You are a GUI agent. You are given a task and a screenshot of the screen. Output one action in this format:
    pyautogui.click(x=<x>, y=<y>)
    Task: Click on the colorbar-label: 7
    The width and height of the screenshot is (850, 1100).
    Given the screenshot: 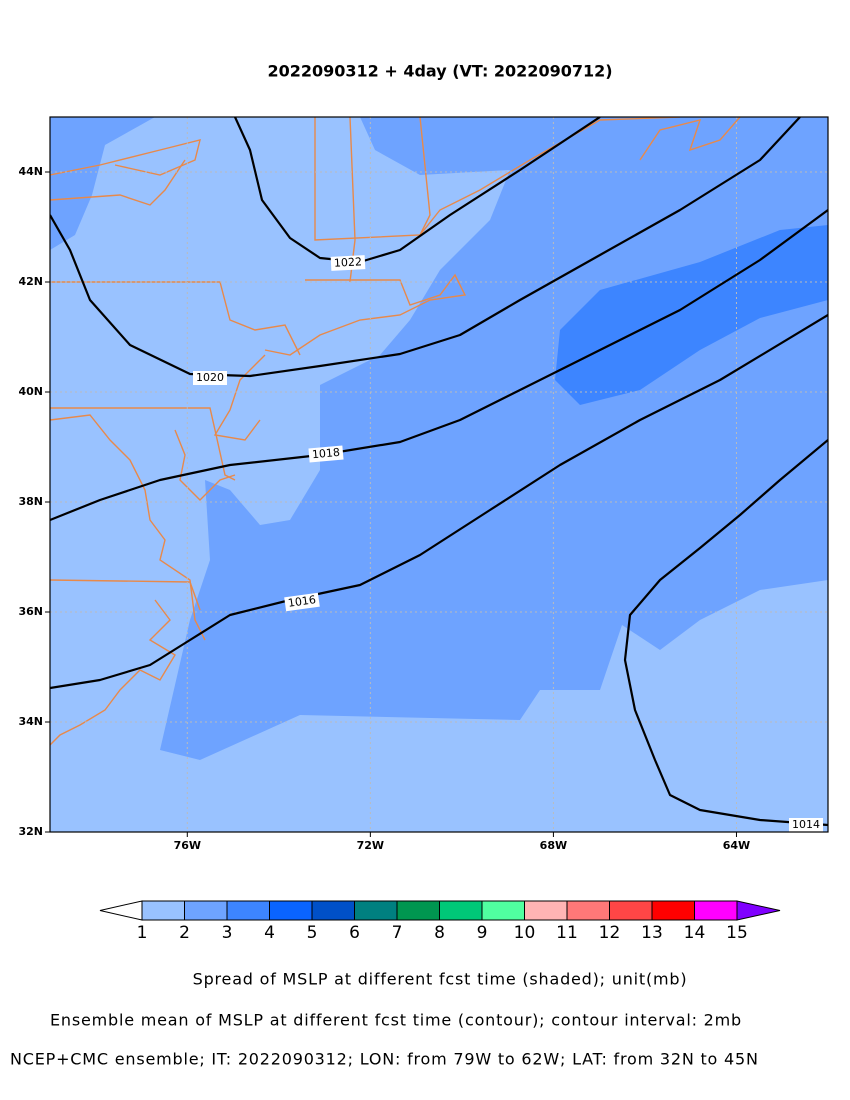 What is the action you would take?
    pyautogui.click(x=397, y=933)
    